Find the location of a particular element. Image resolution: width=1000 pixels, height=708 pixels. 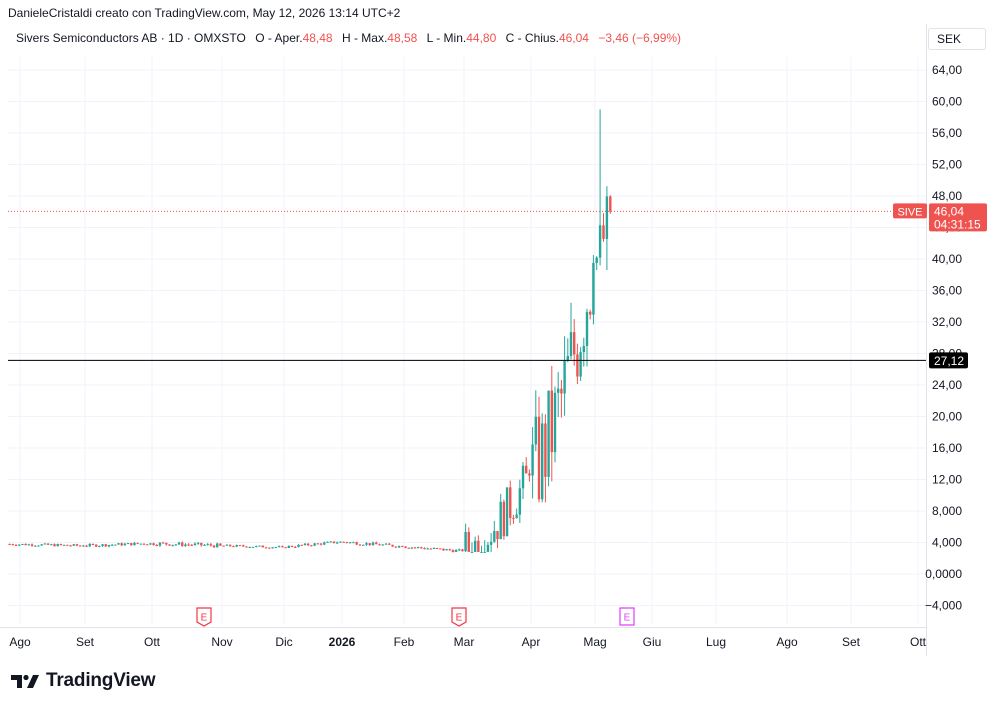

x-tick-label: Dic is located at coordinates (283, 642).